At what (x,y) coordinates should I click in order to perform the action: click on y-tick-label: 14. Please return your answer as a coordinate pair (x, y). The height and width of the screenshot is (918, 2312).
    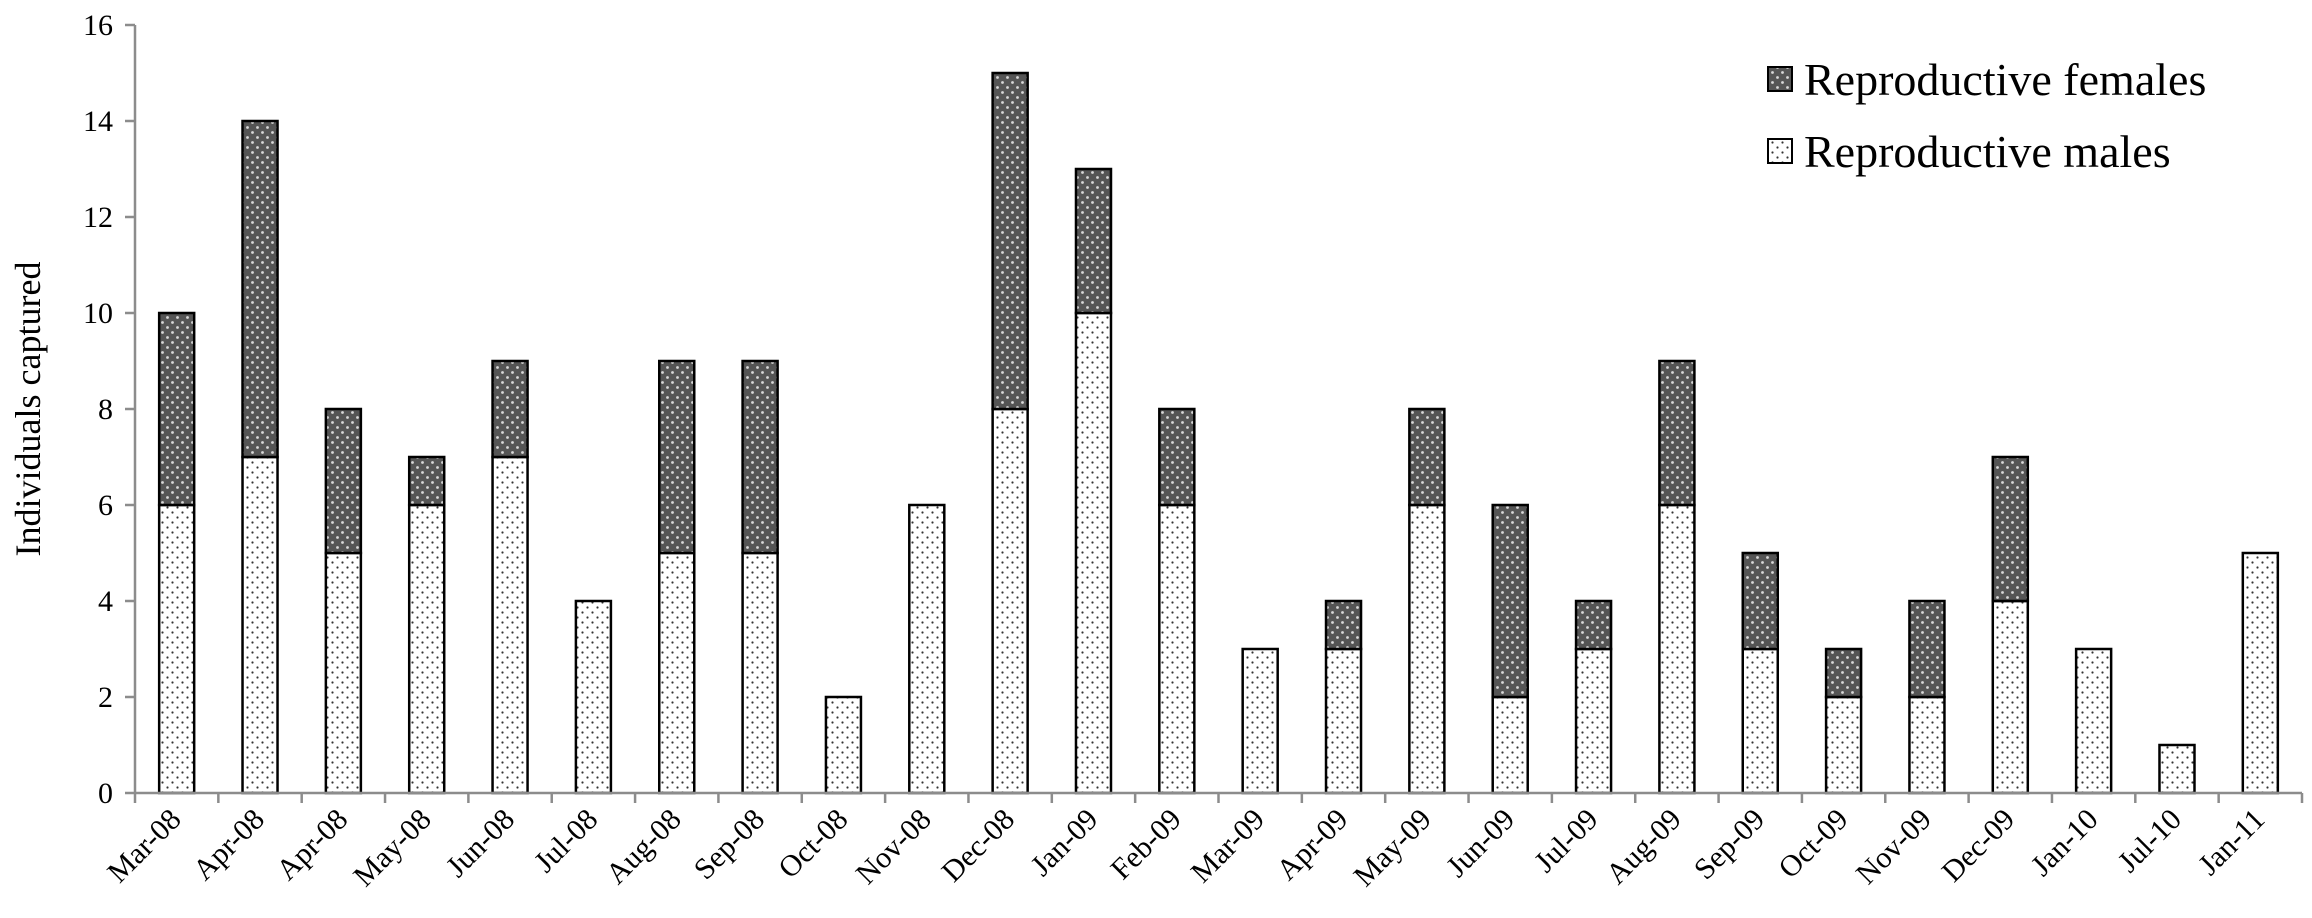
    Looking at the image, I should click on (98, 121).